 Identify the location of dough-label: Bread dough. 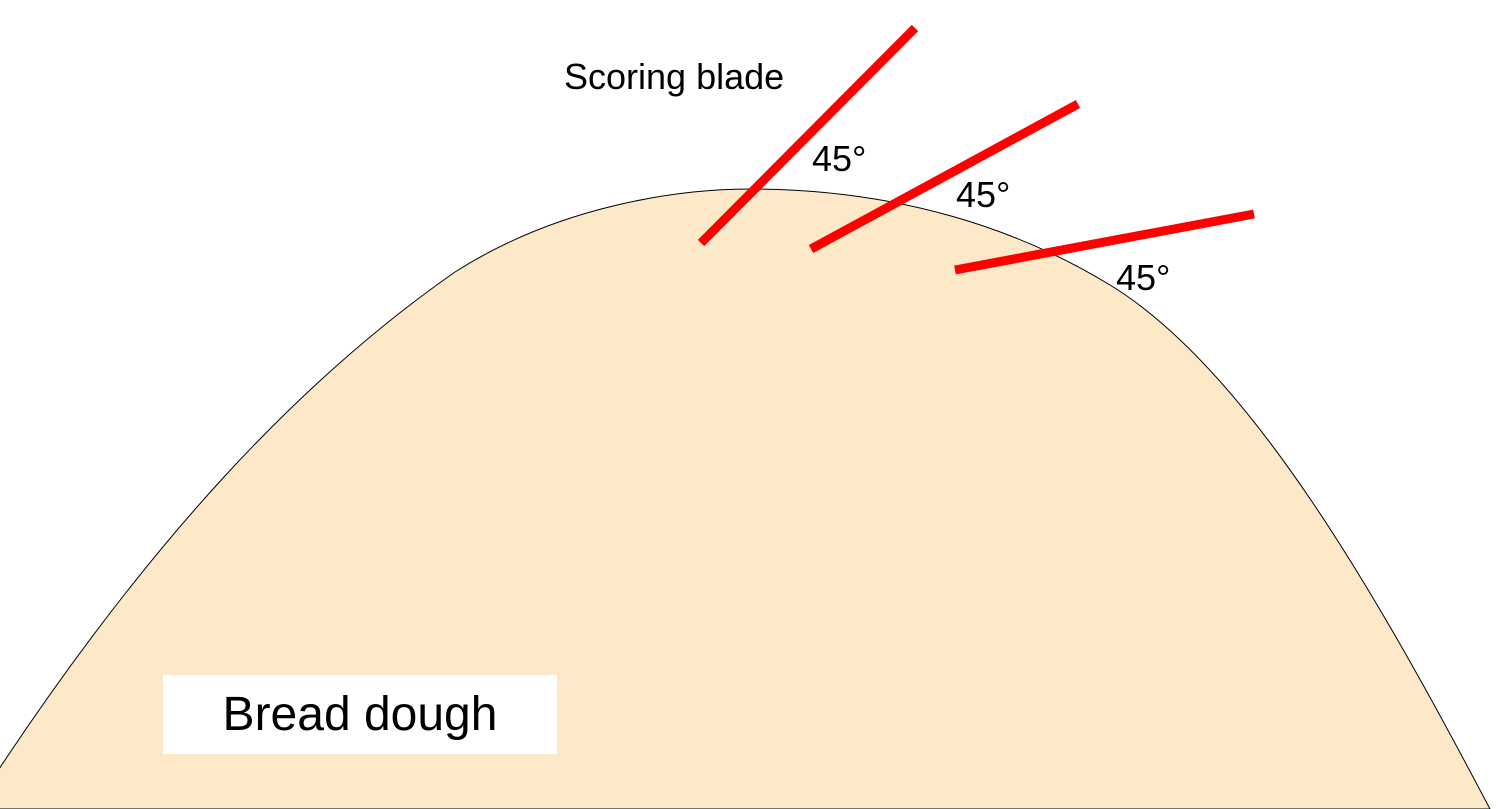
(360, 714).